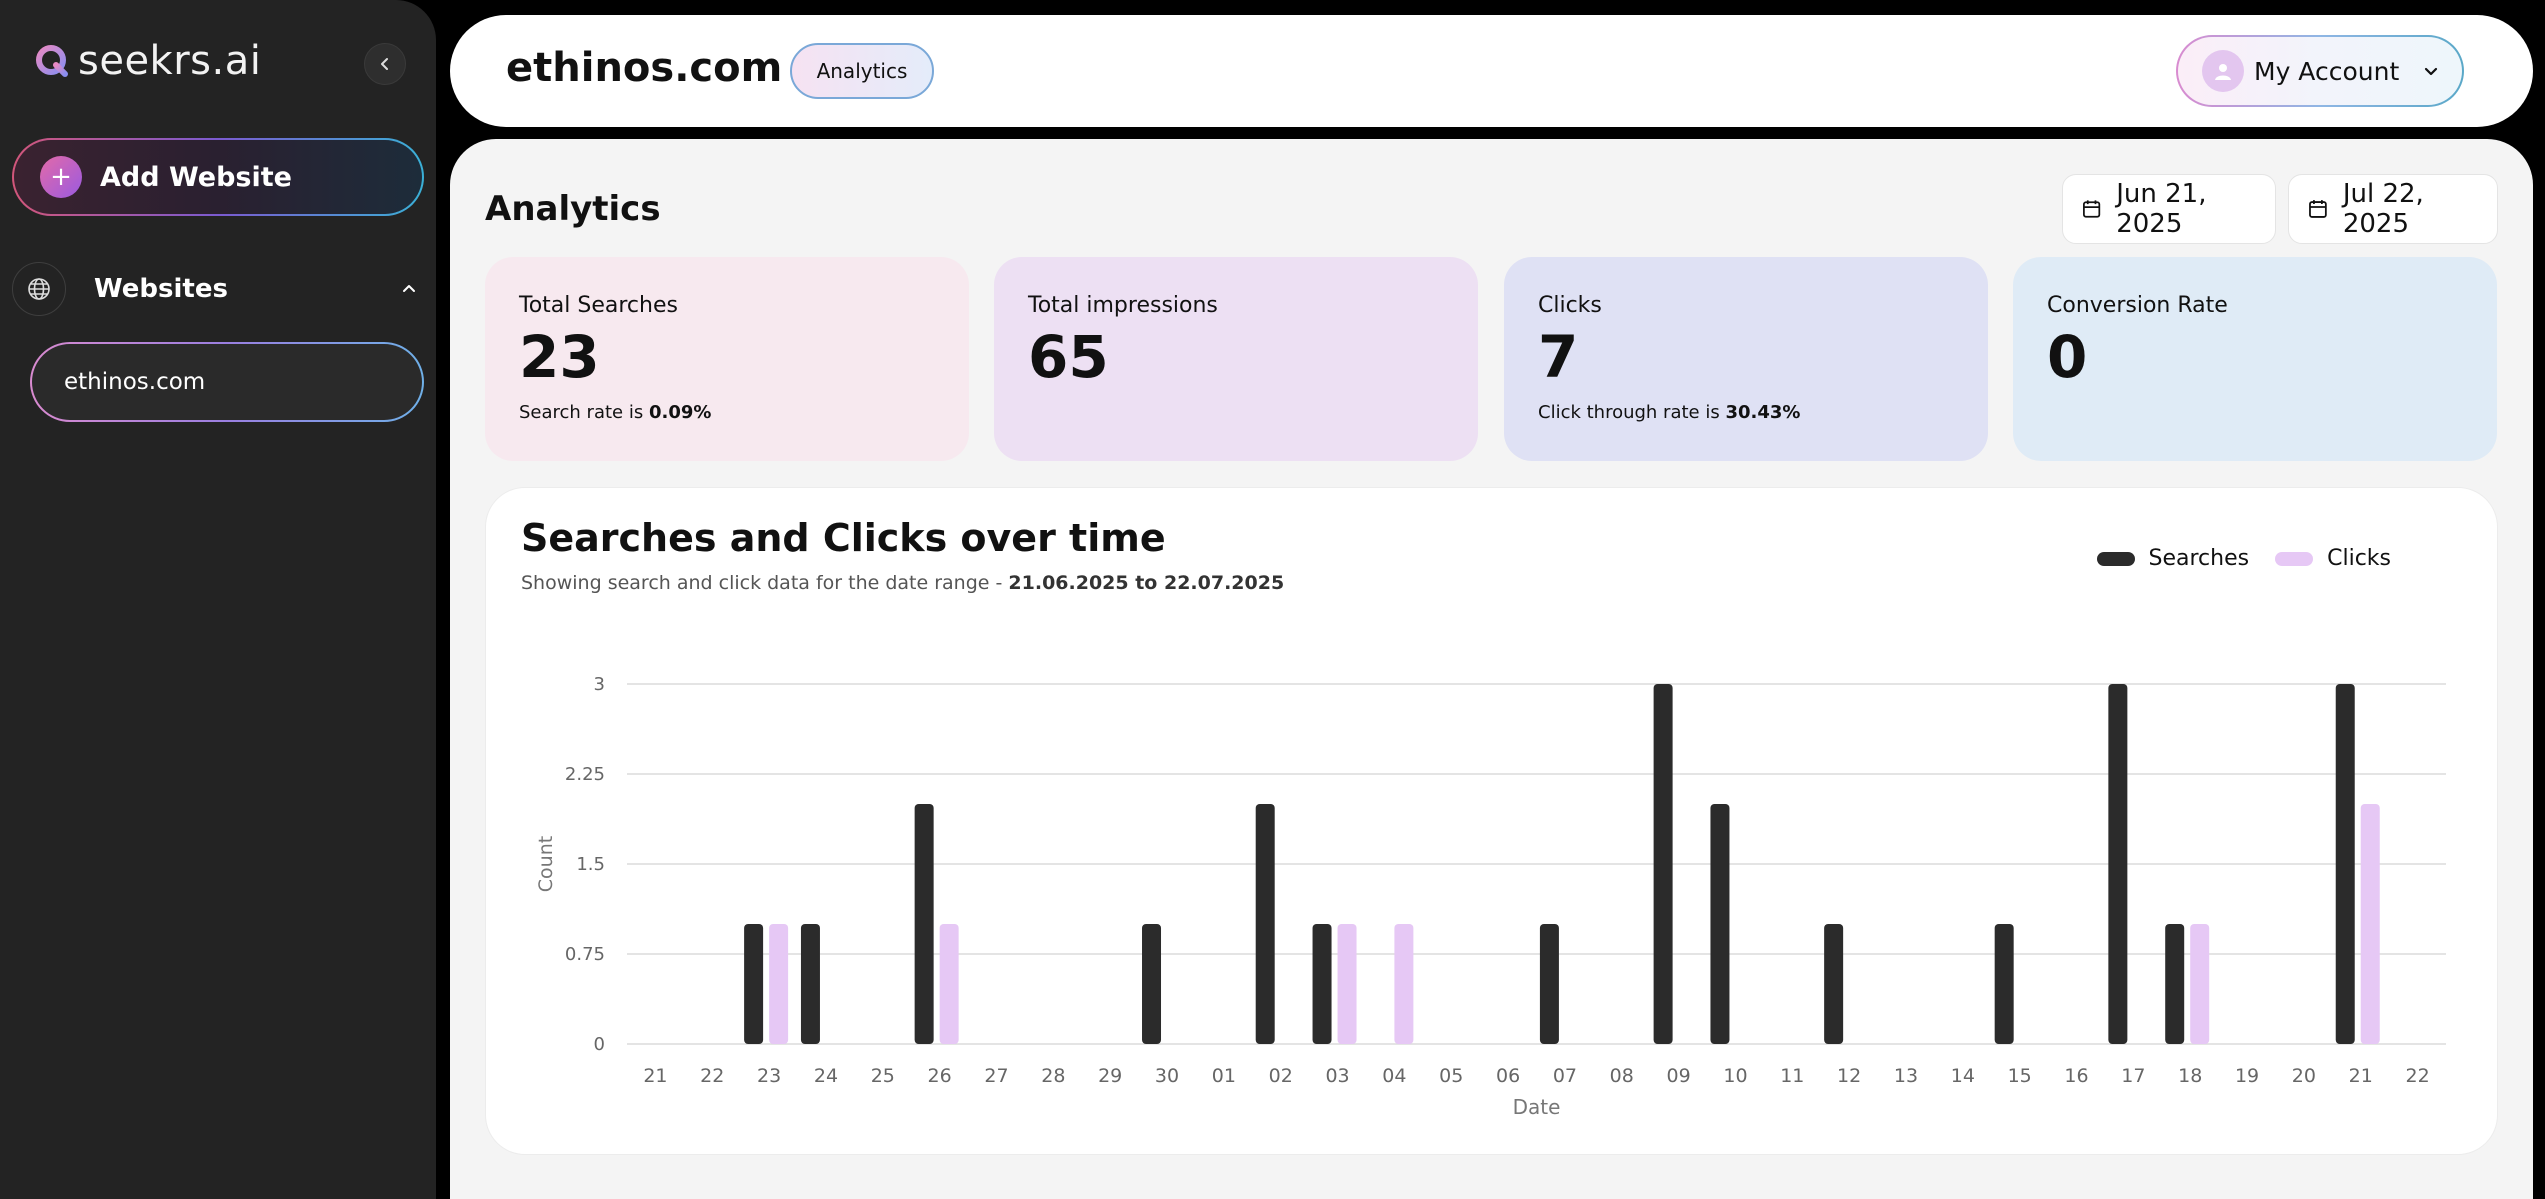 The height and width of the screenshot is (1199, 2545). Describe the element at coordinates (826, 1076) in the screenshot. I see `x-tick-label: 24` at that location.